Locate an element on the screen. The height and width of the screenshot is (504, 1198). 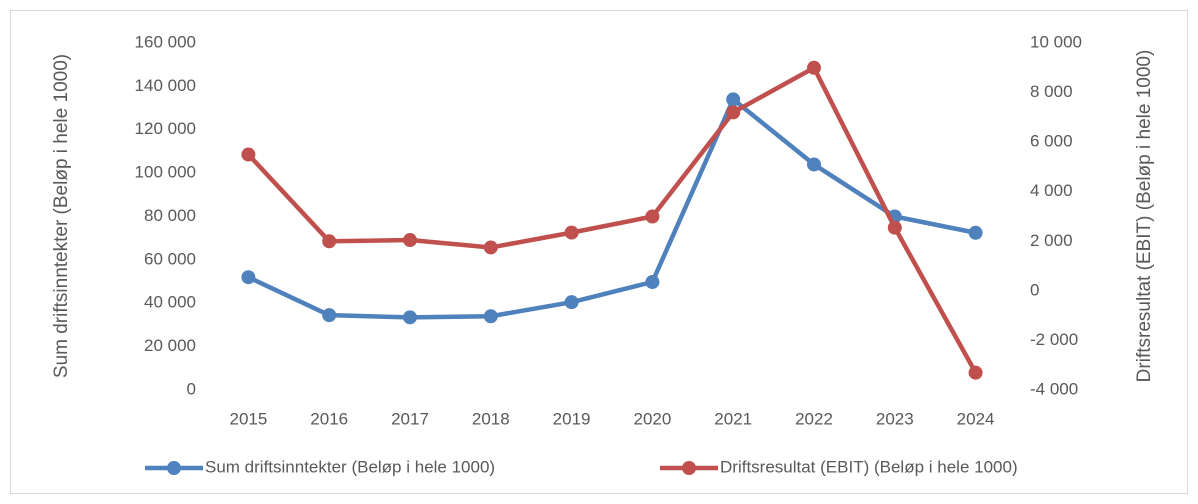
y-tick-label: 80 000 is located at coordinates (170, 215).